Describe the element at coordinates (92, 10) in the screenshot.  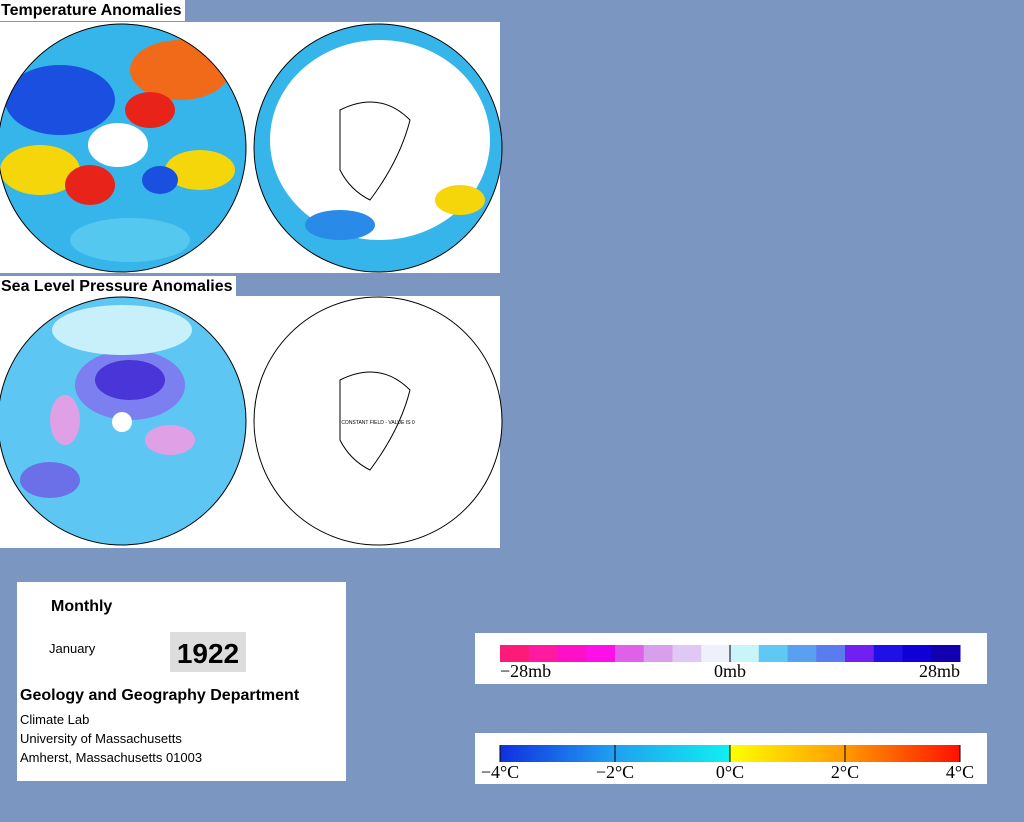
I see `panel-title: Temperature Anomalies` at that location.